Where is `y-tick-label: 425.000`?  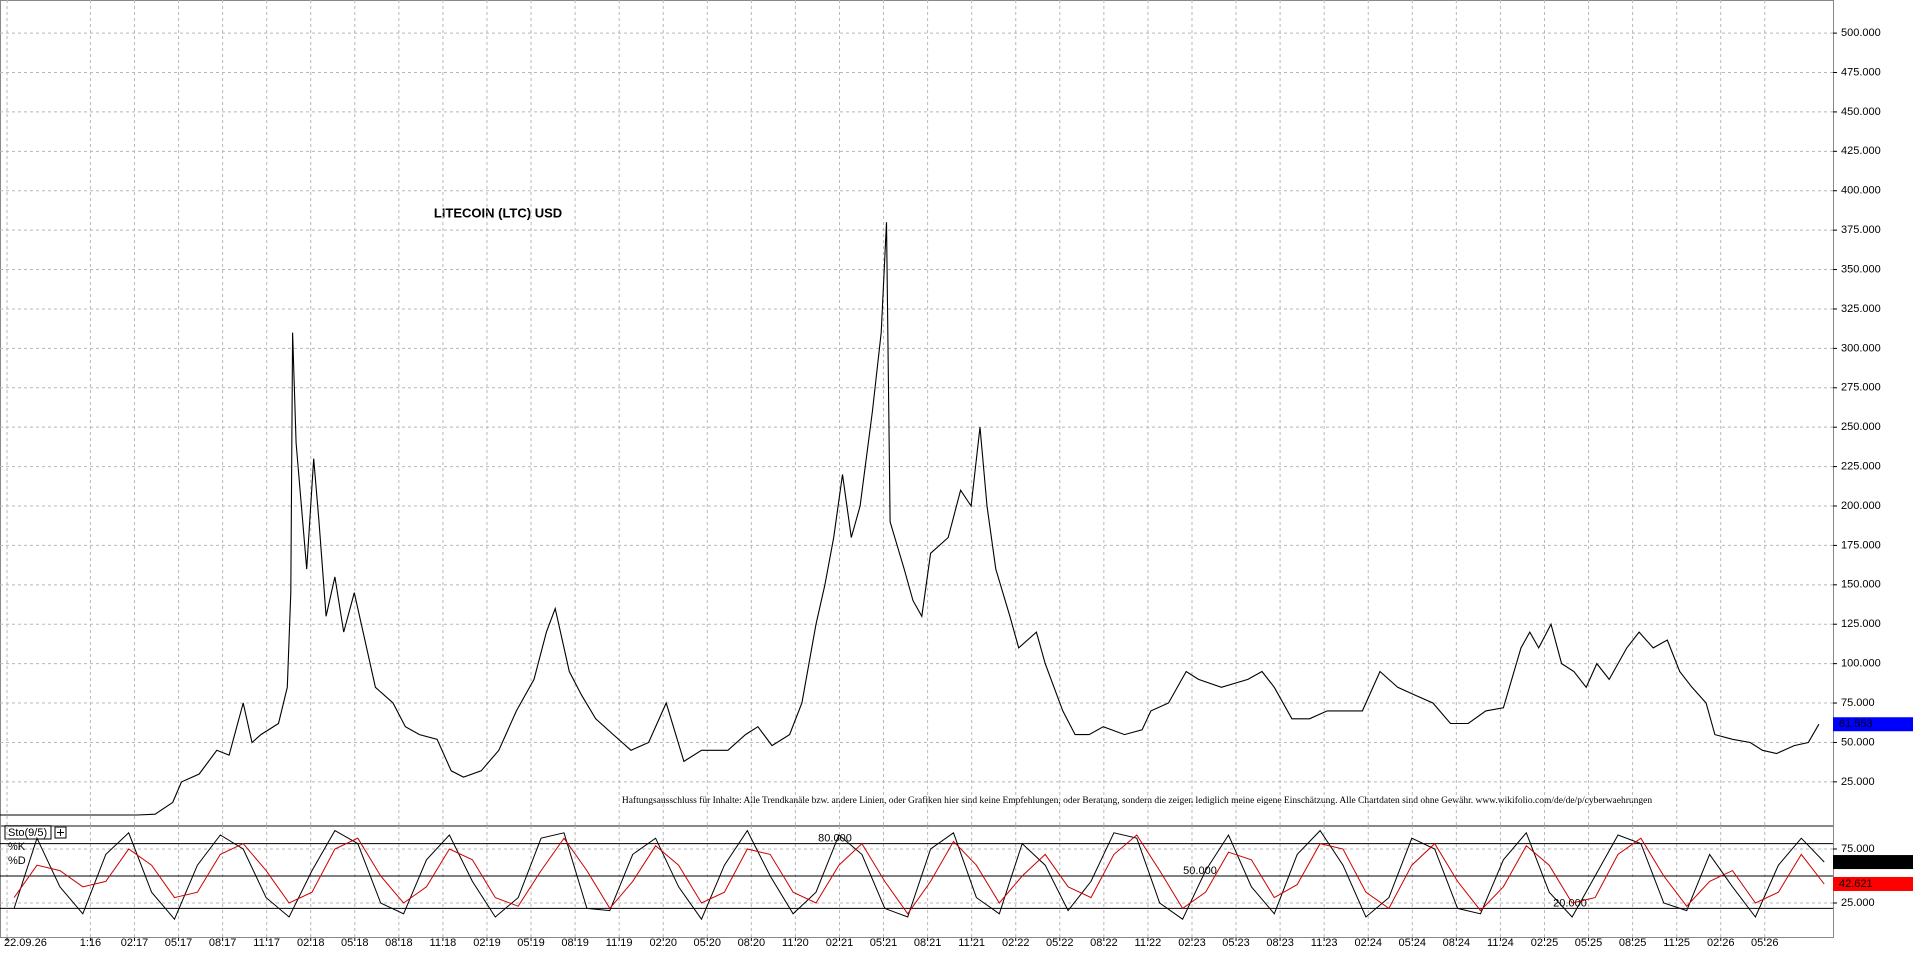 y-tick-label: 425.000 is located at coordinates (1861, 151).